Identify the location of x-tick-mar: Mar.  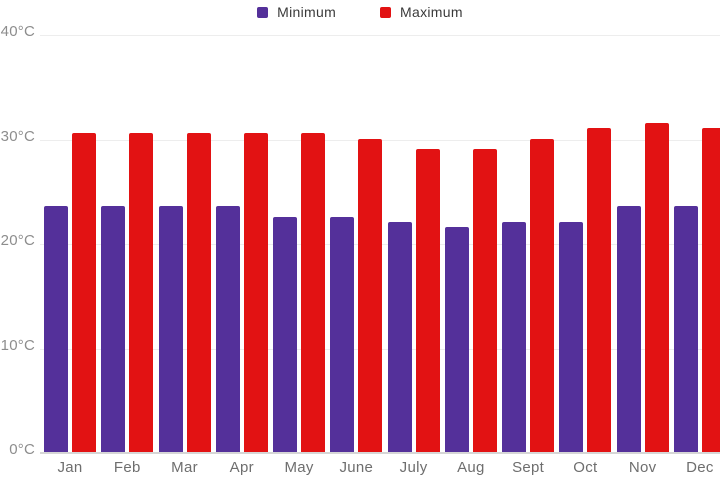
(184, 467).